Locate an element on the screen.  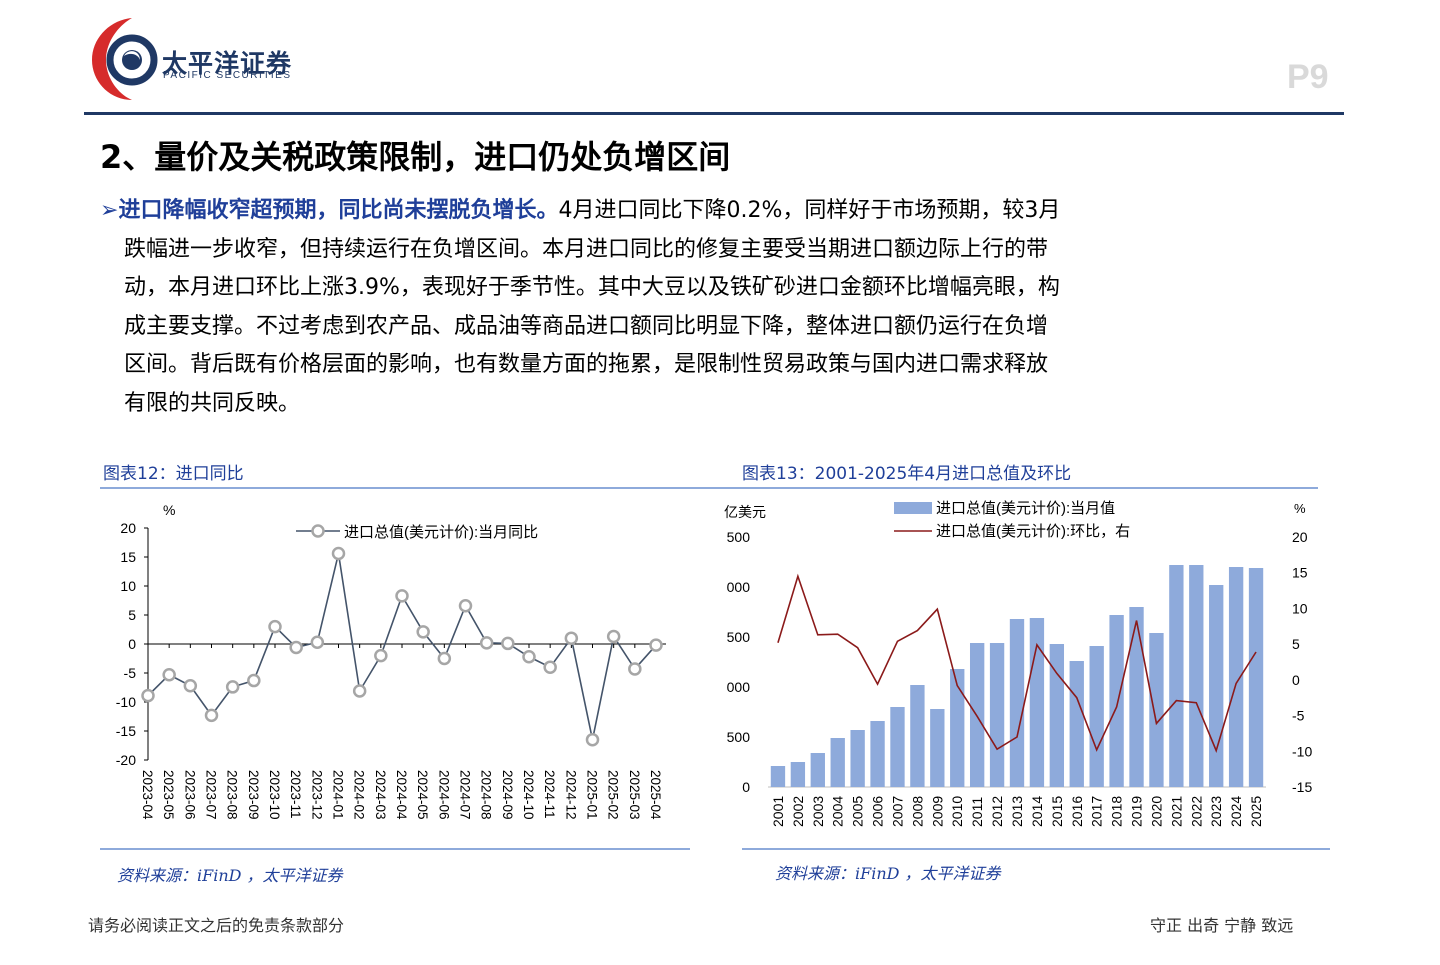
x-tick-label: 2024-05 is located at coordinates (422, 795).